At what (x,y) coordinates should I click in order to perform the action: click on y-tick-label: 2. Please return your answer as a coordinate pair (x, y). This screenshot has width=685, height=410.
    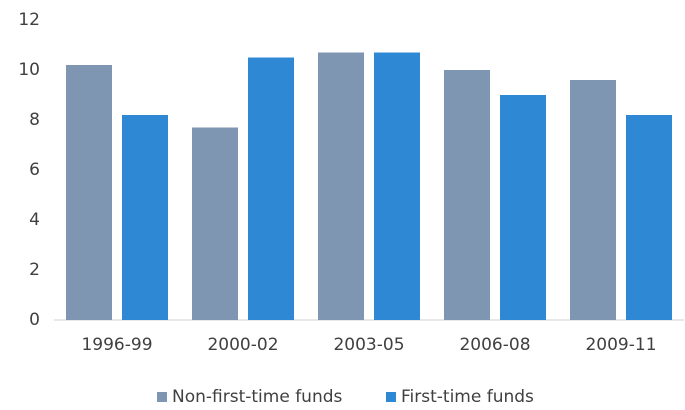
    Looking at the image, I should click on (34, 270).